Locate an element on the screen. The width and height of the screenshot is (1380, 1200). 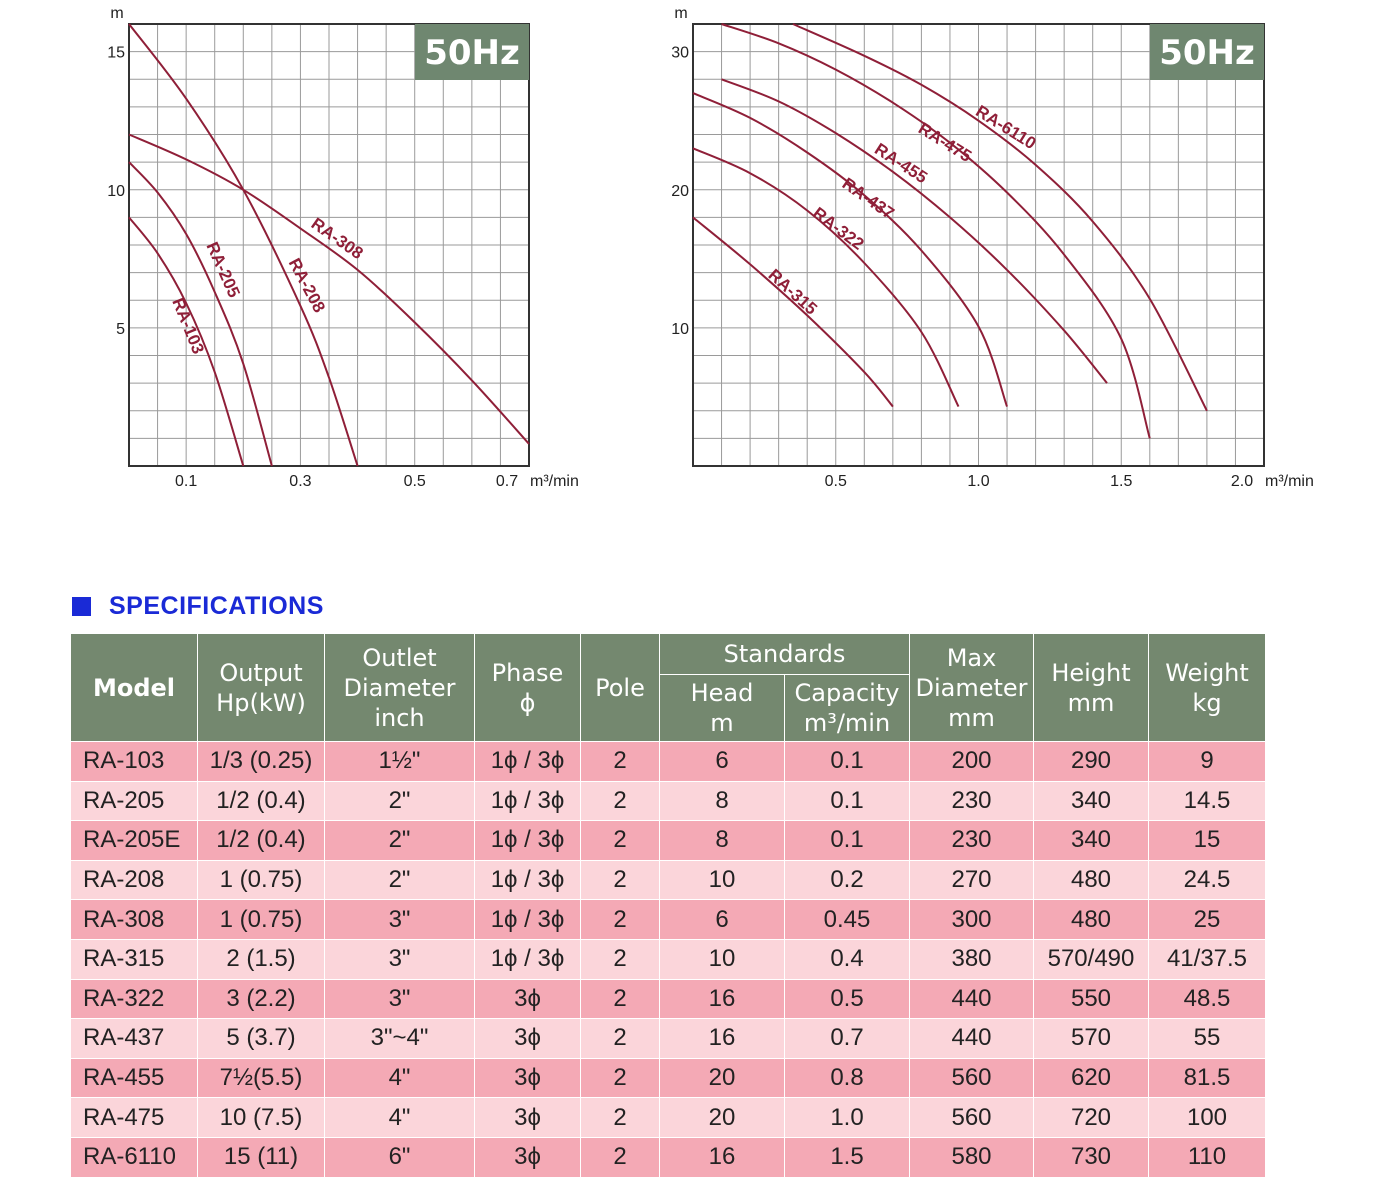
cell-height: 550 is located at coordinates (1091, 999).